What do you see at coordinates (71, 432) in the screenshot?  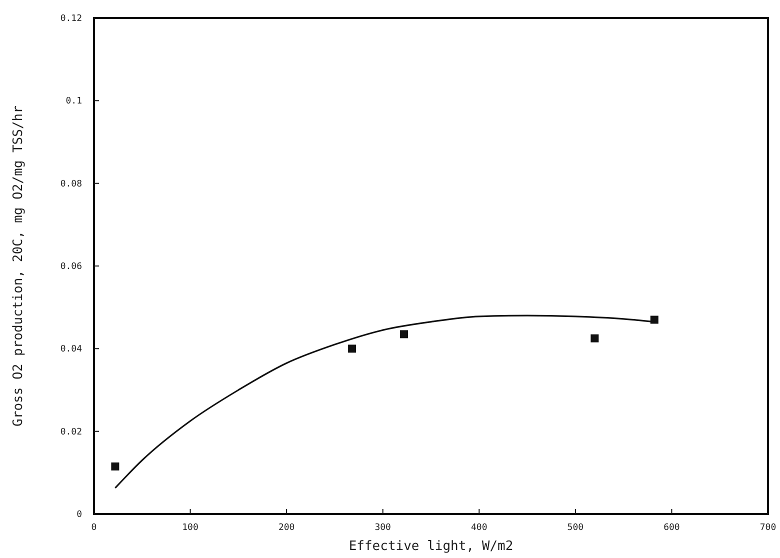 I see `y-tick-label: 0.02` at bounding box center [71, 432].